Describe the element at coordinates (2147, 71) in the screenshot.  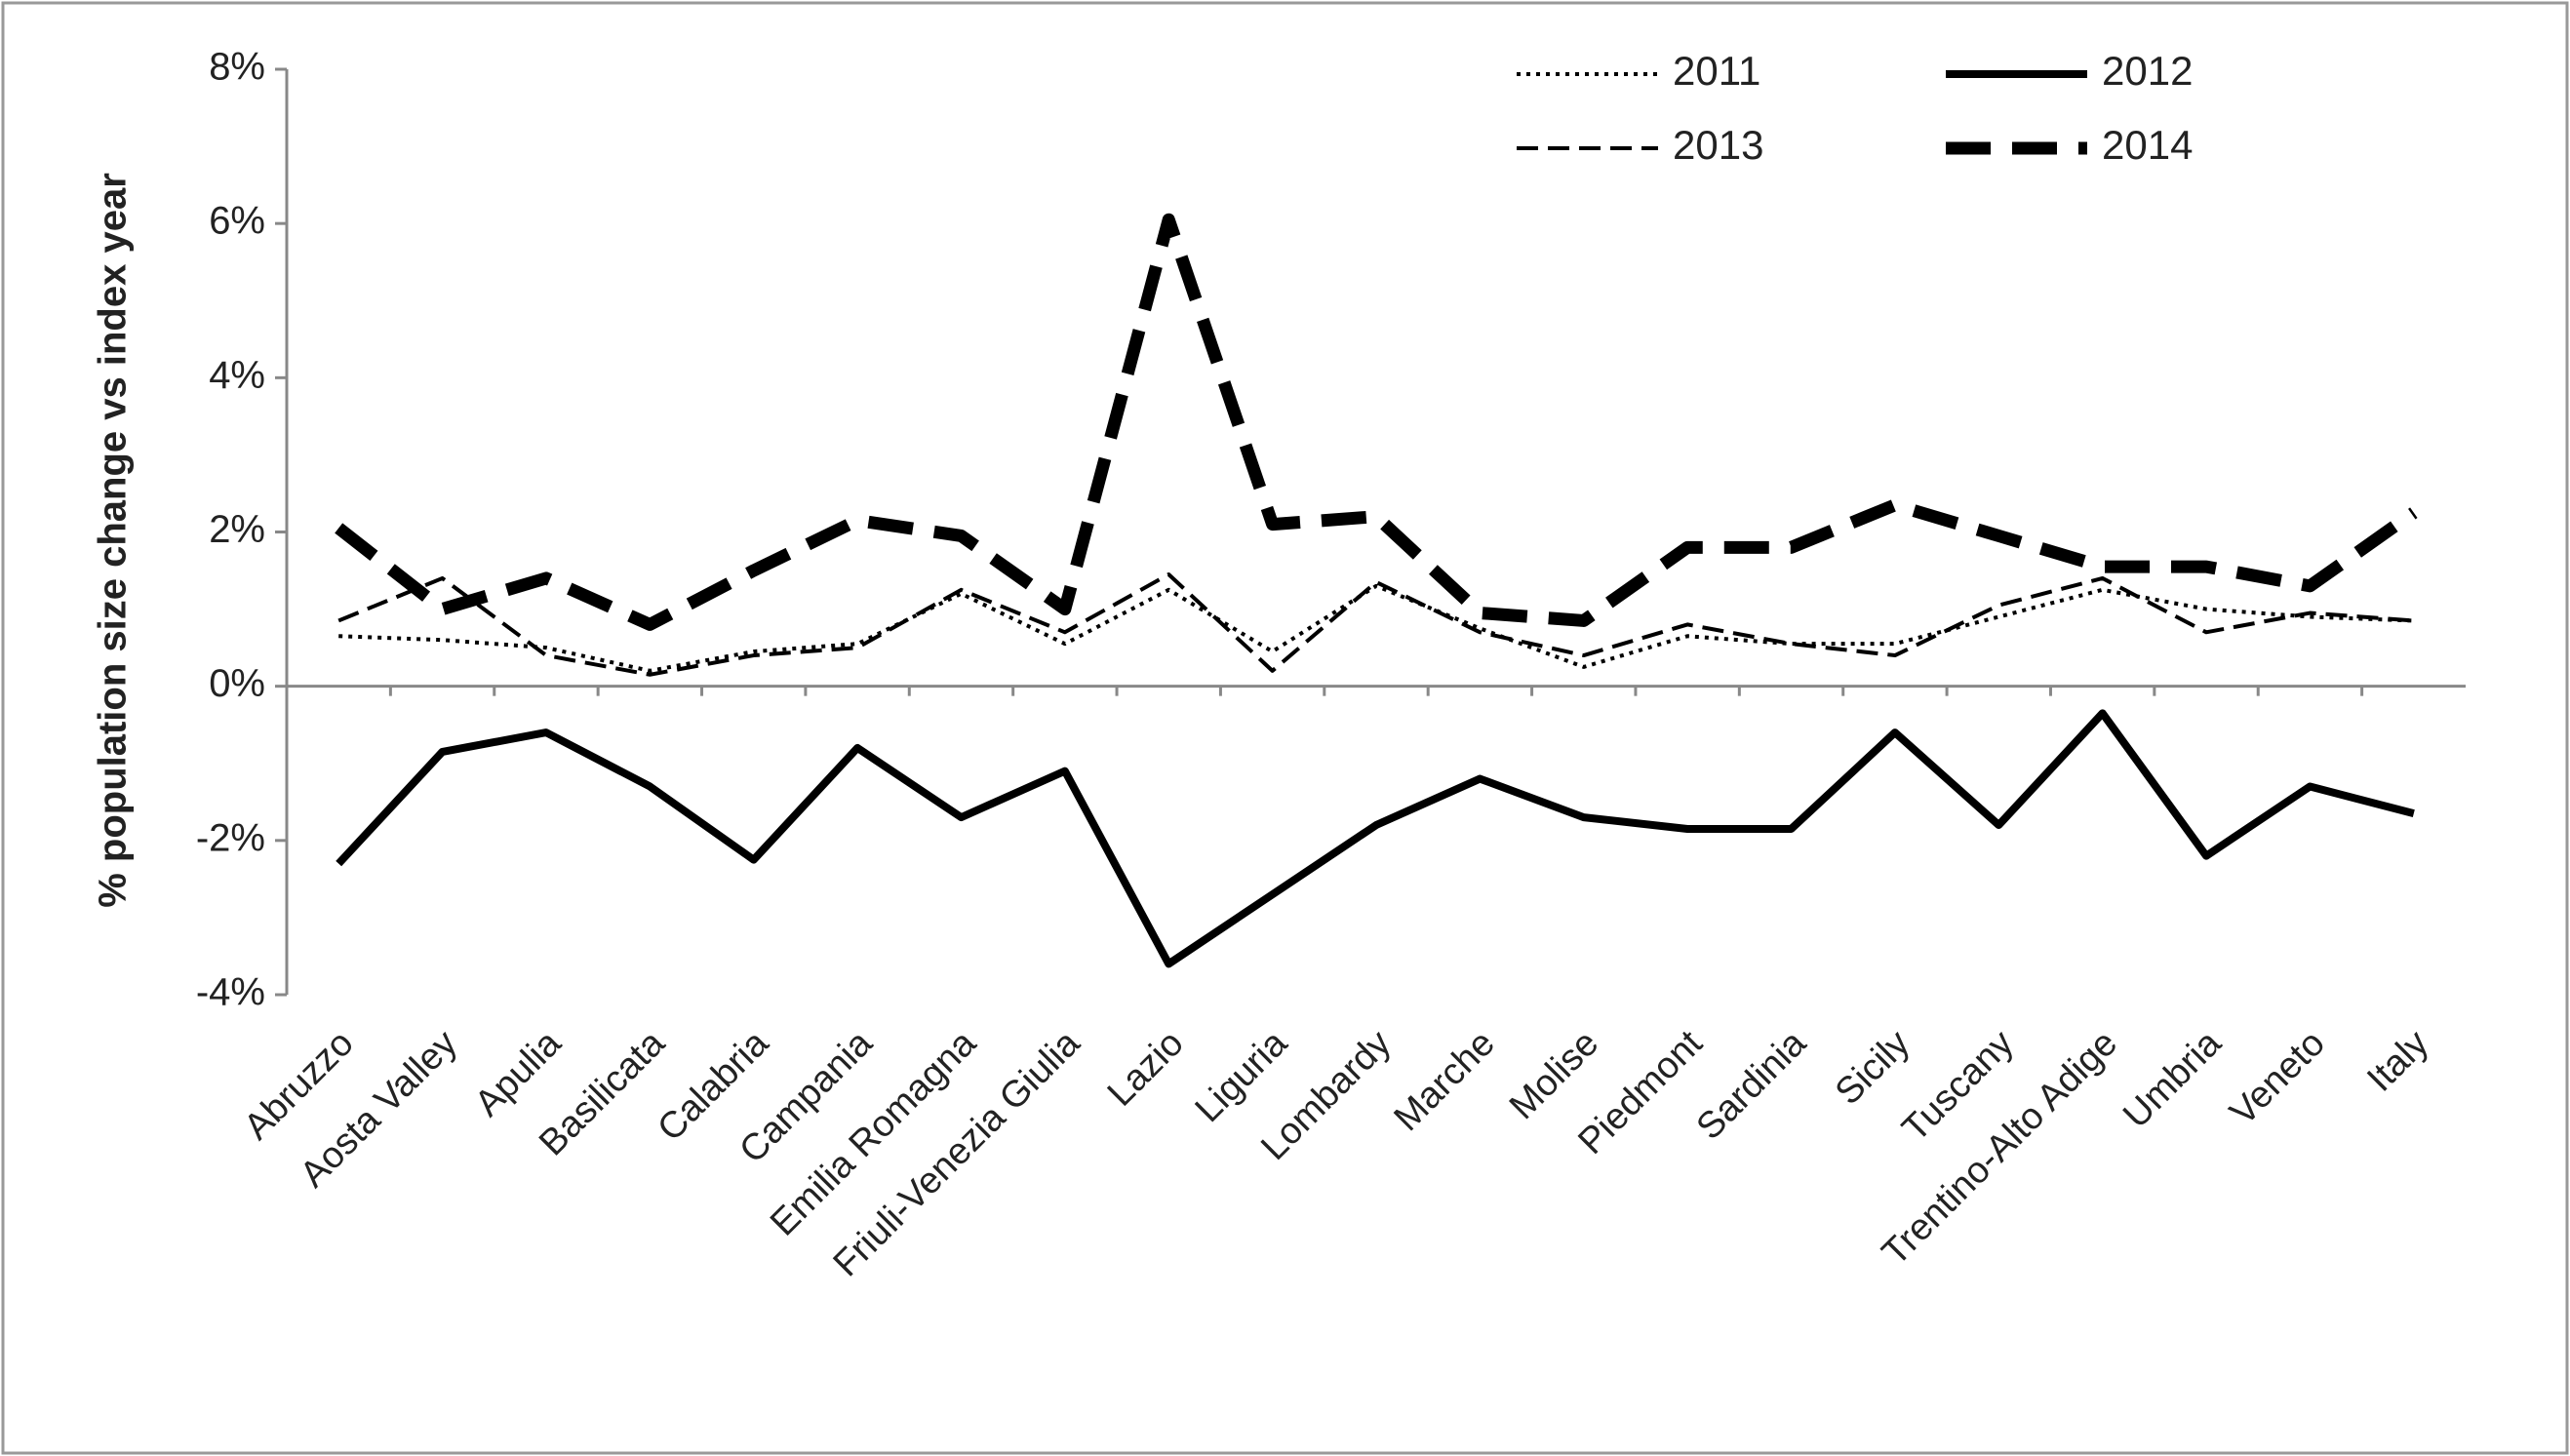
I see `legend-label: 2012` at that location.